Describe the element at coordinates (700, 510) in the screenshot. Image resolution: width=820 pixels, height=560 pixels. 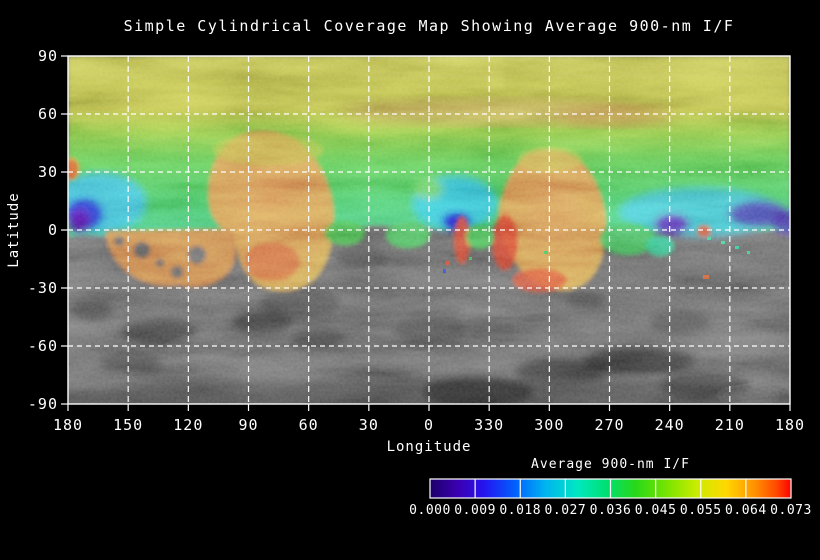
I see `colorbar-tick-label-0.055: 0.055` at that location.